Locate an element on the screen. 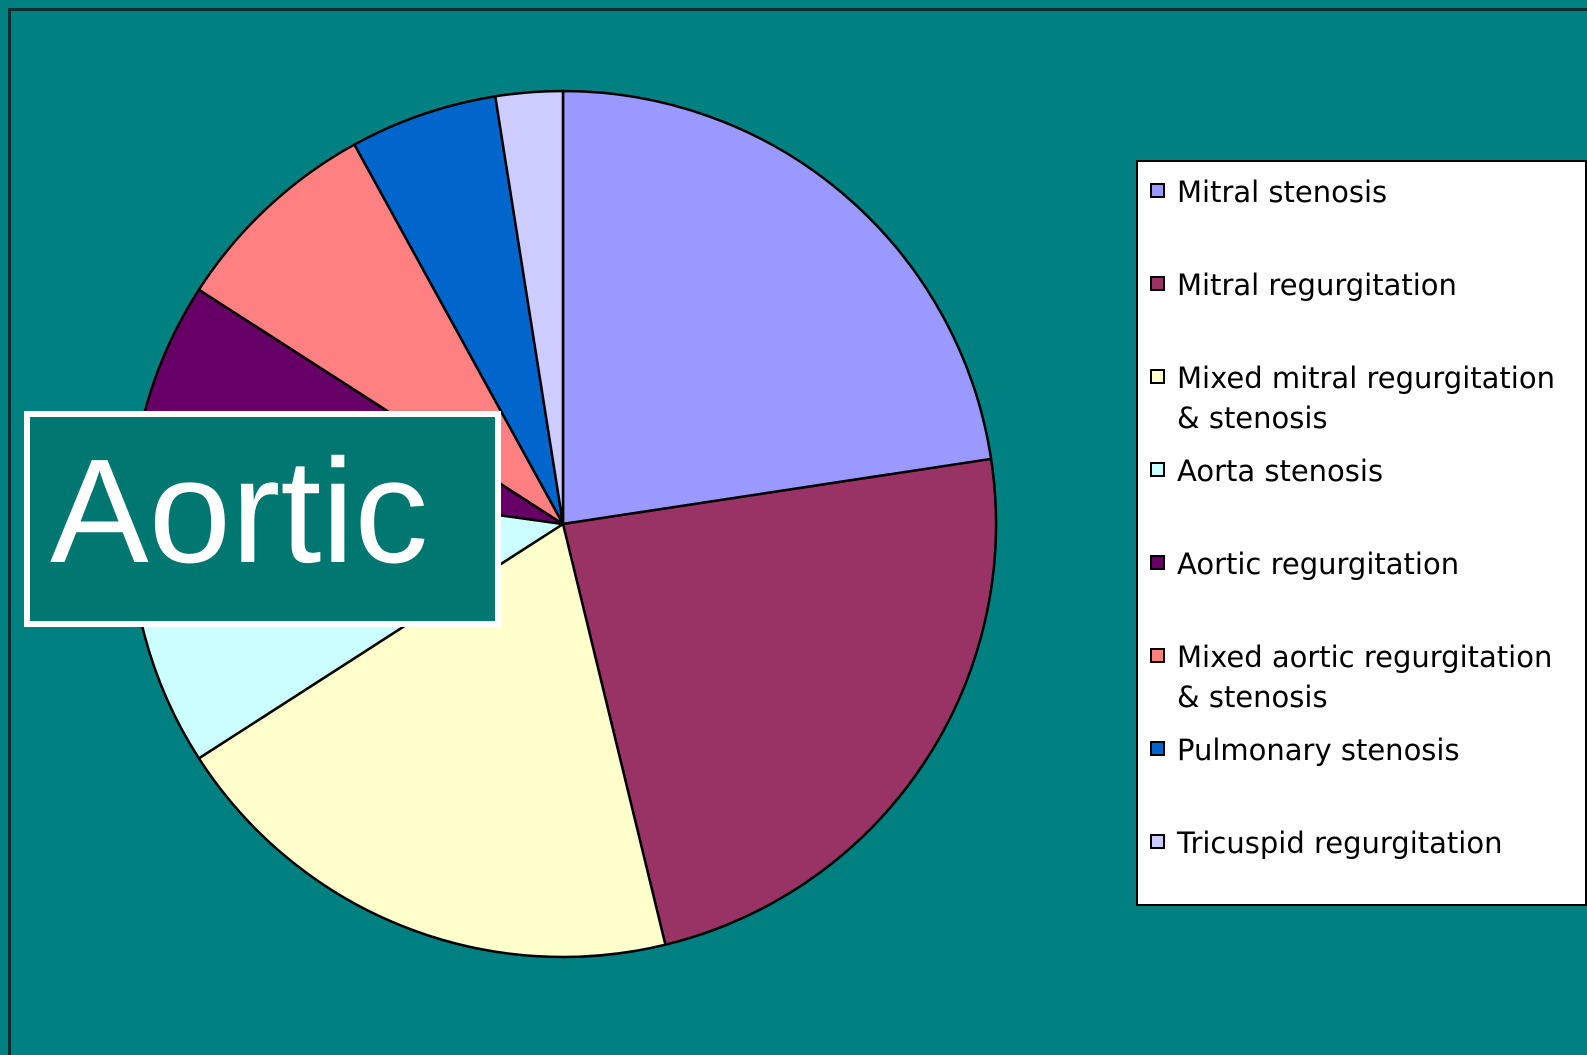 The height and width of the screenshot is (1055, 1587). legend-item: Mitral regurgitation is located at coordinates (1366, 285).